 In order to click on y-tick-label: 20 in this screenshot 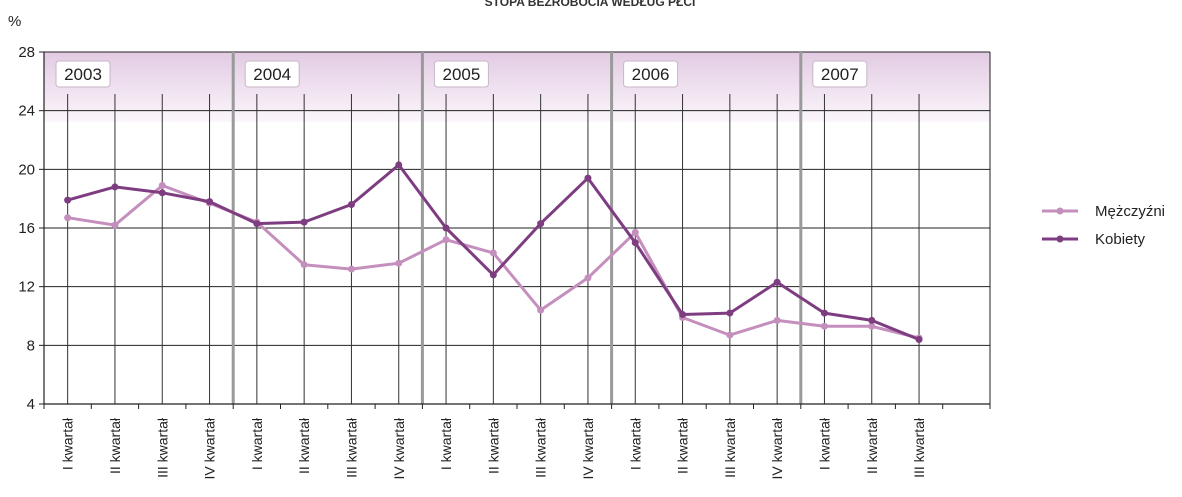, I will do `click(26, 169)`.